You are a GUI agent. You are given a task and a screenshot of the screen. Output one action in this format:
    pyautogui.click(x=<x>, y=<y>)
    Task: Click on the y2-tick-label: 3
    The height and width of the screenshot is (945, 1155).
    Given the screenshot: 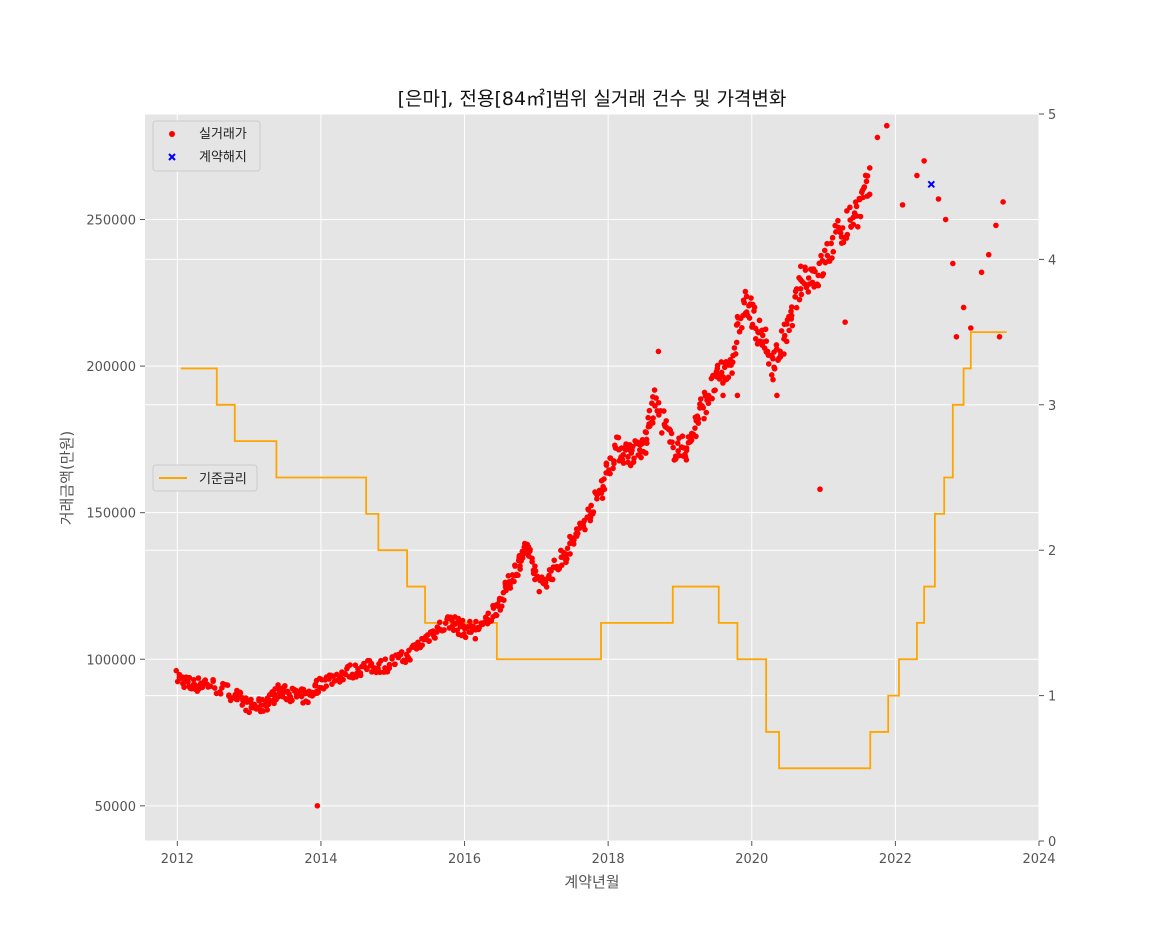 What is the action you would take?
    pyautogui.click(x=1052, y=406)
    